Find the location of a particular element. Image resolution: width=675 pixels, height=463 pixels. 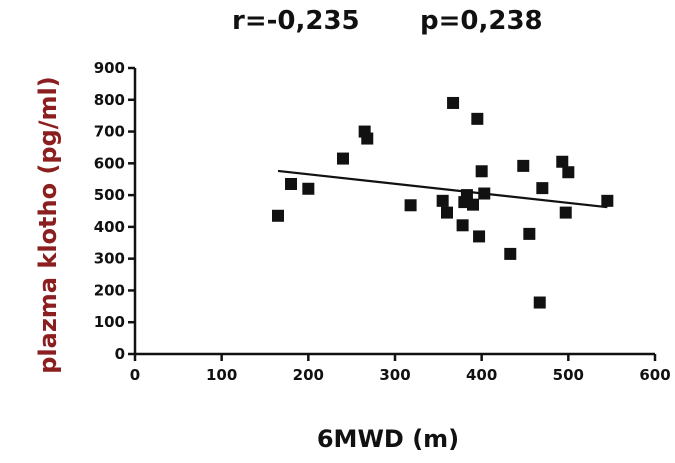

y-tick-label: 400 is located at coordinates (109, 227).